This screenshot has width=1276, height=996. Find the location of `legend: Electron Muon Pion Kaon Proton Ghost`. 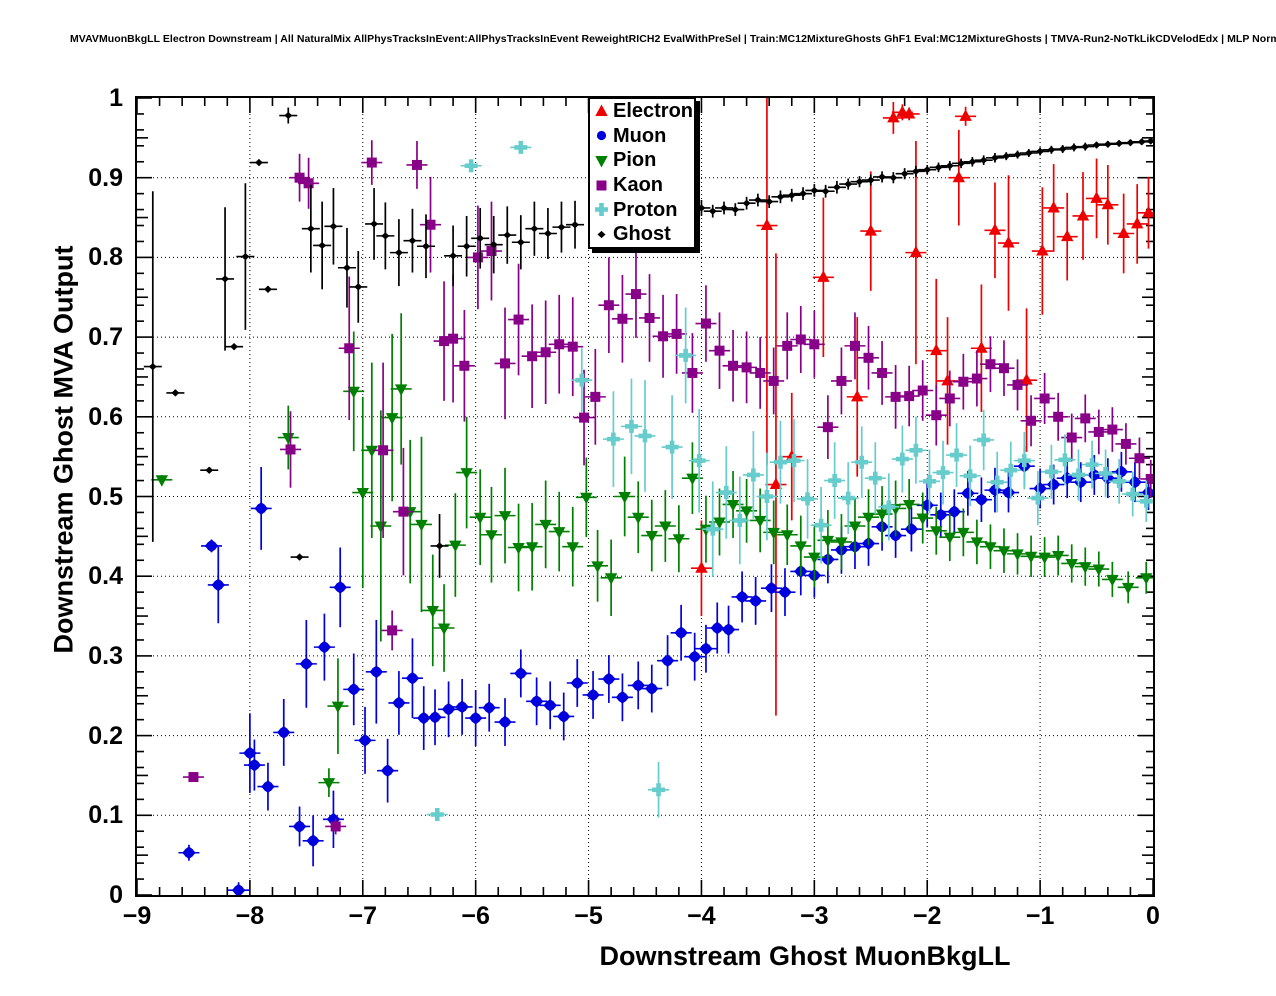

legend: Electron Muon Pion Kaon Proton Ghost is located at coordinates (642, 173).